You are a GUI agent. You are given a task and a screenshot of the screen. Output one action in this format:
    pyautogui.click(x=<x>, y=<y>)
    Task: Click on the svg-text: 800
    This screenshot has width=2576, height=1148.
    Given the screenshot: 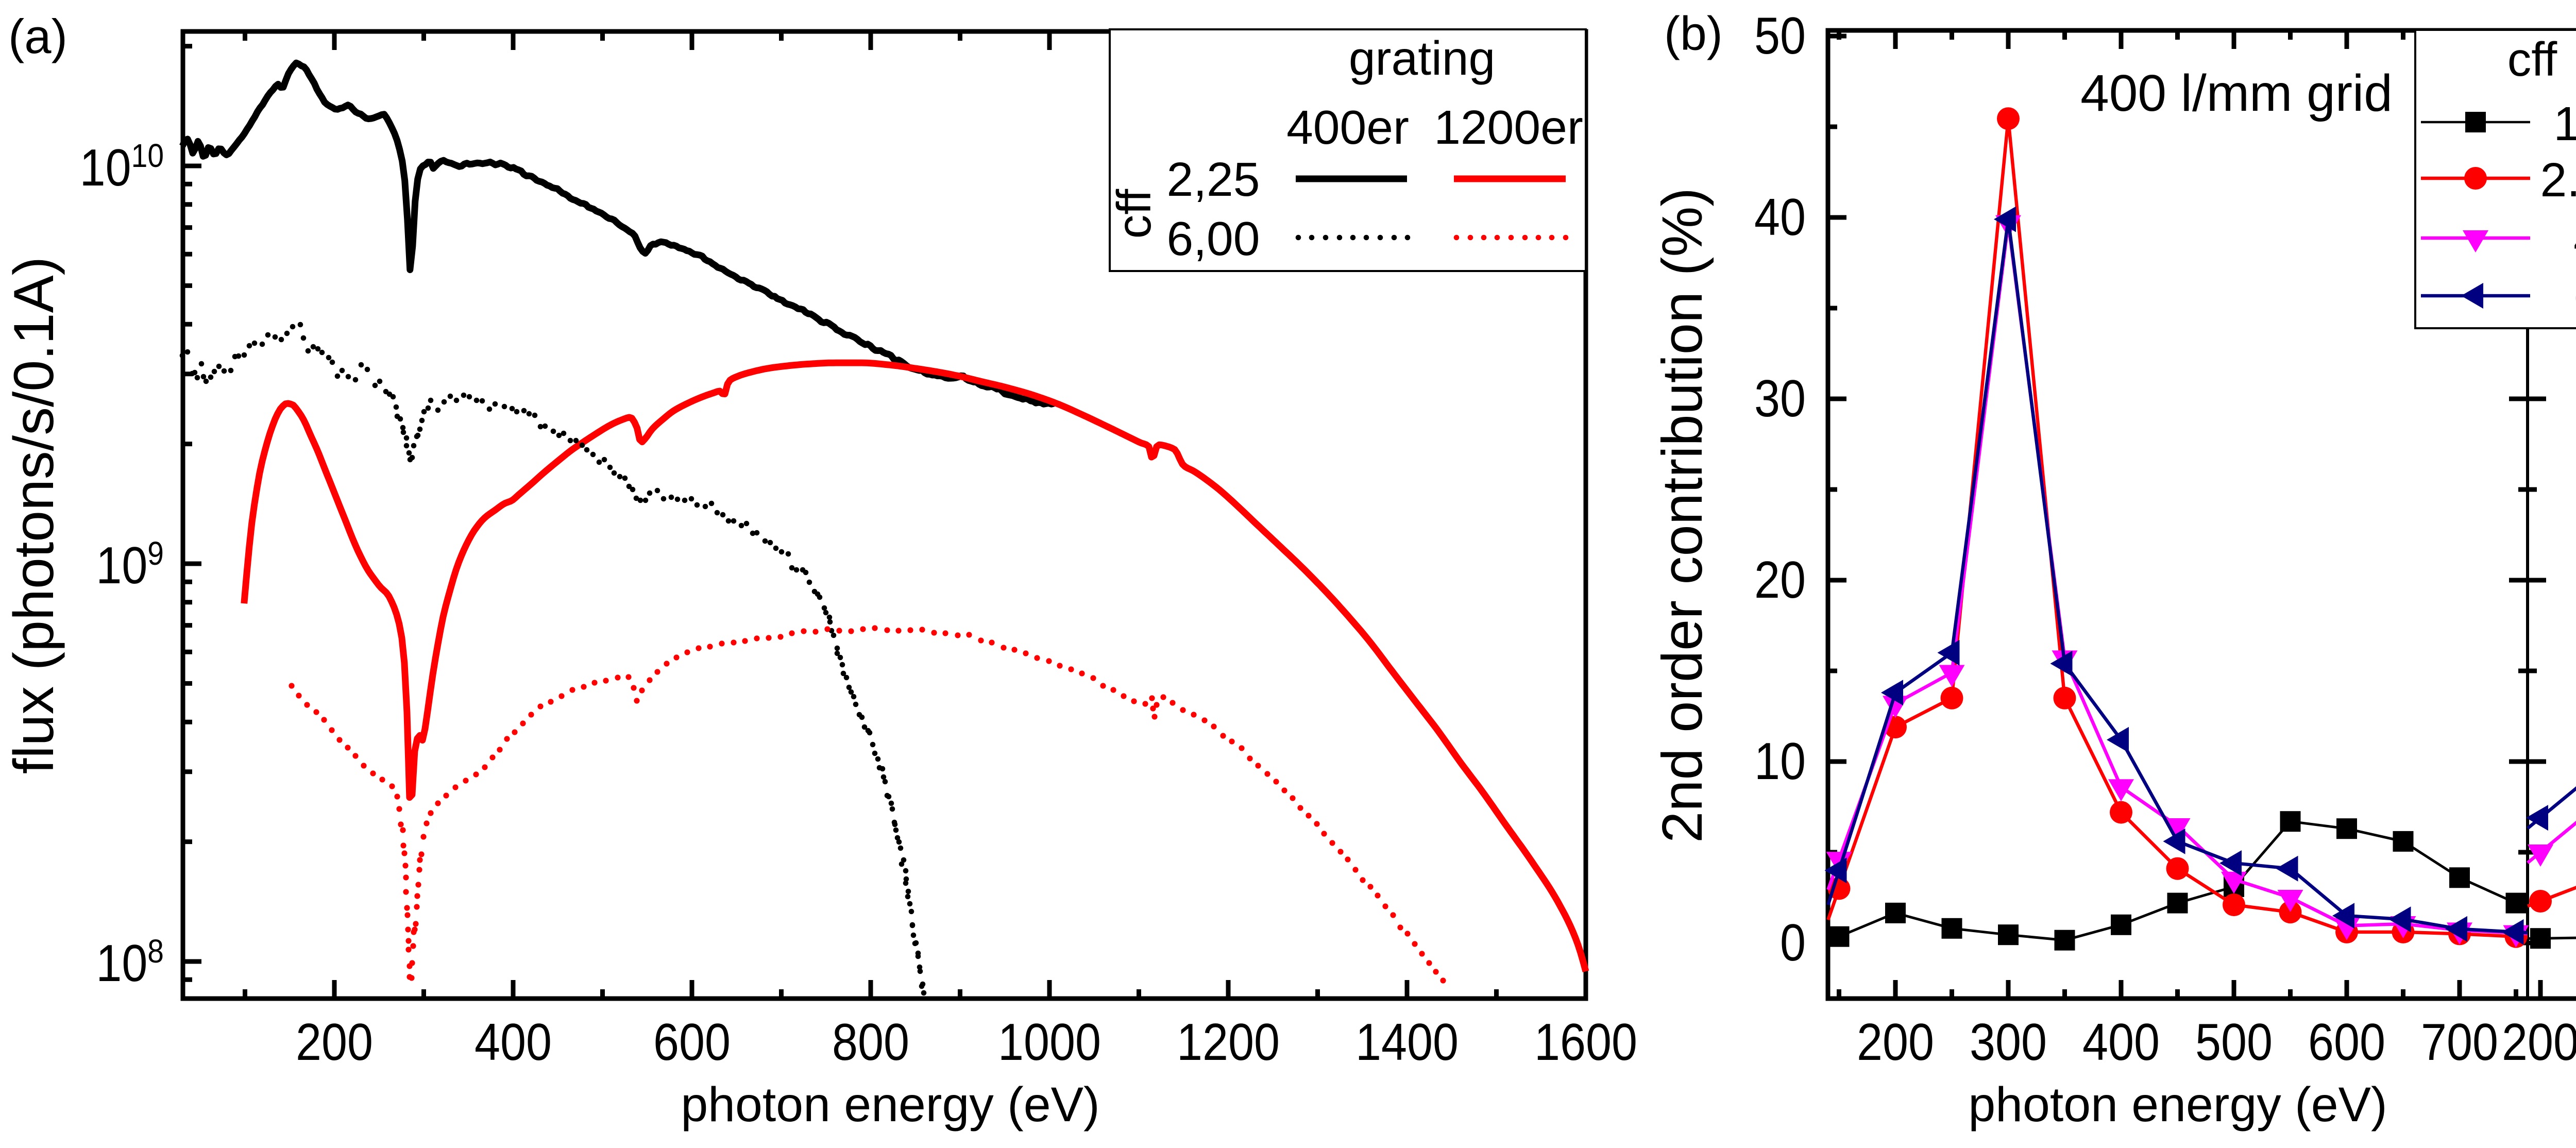 What is the action you would take?
    pyautogui.click(x=870, y=1042)
    